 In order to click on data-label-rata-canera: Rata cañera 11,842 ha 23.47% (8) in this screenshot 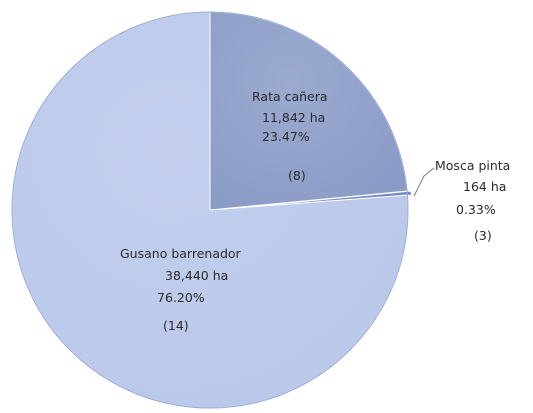, I will do `click(290, 136)`.